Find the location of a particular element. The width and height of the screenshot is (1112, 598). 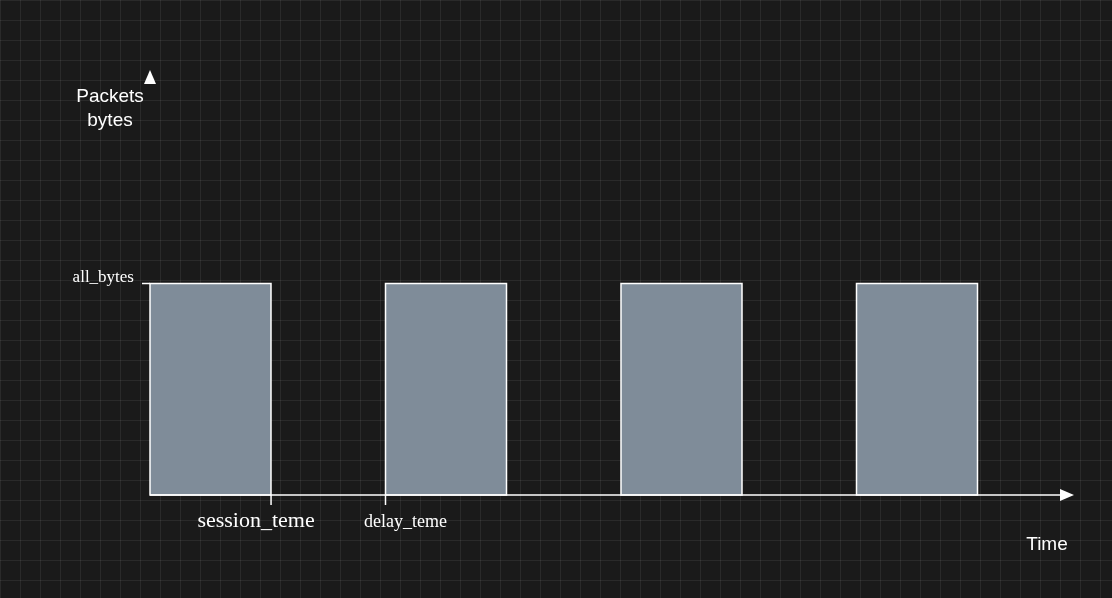

text: delay_teme is located at coordinates (405, 521).